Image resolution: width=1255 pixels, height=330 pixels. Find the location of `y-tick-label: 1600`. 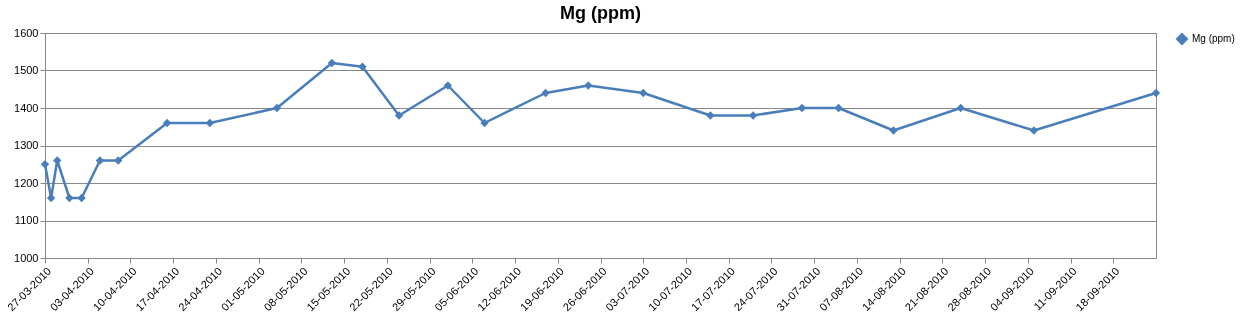

y-tick-label: 1600 is located at coordinates (26, 32).